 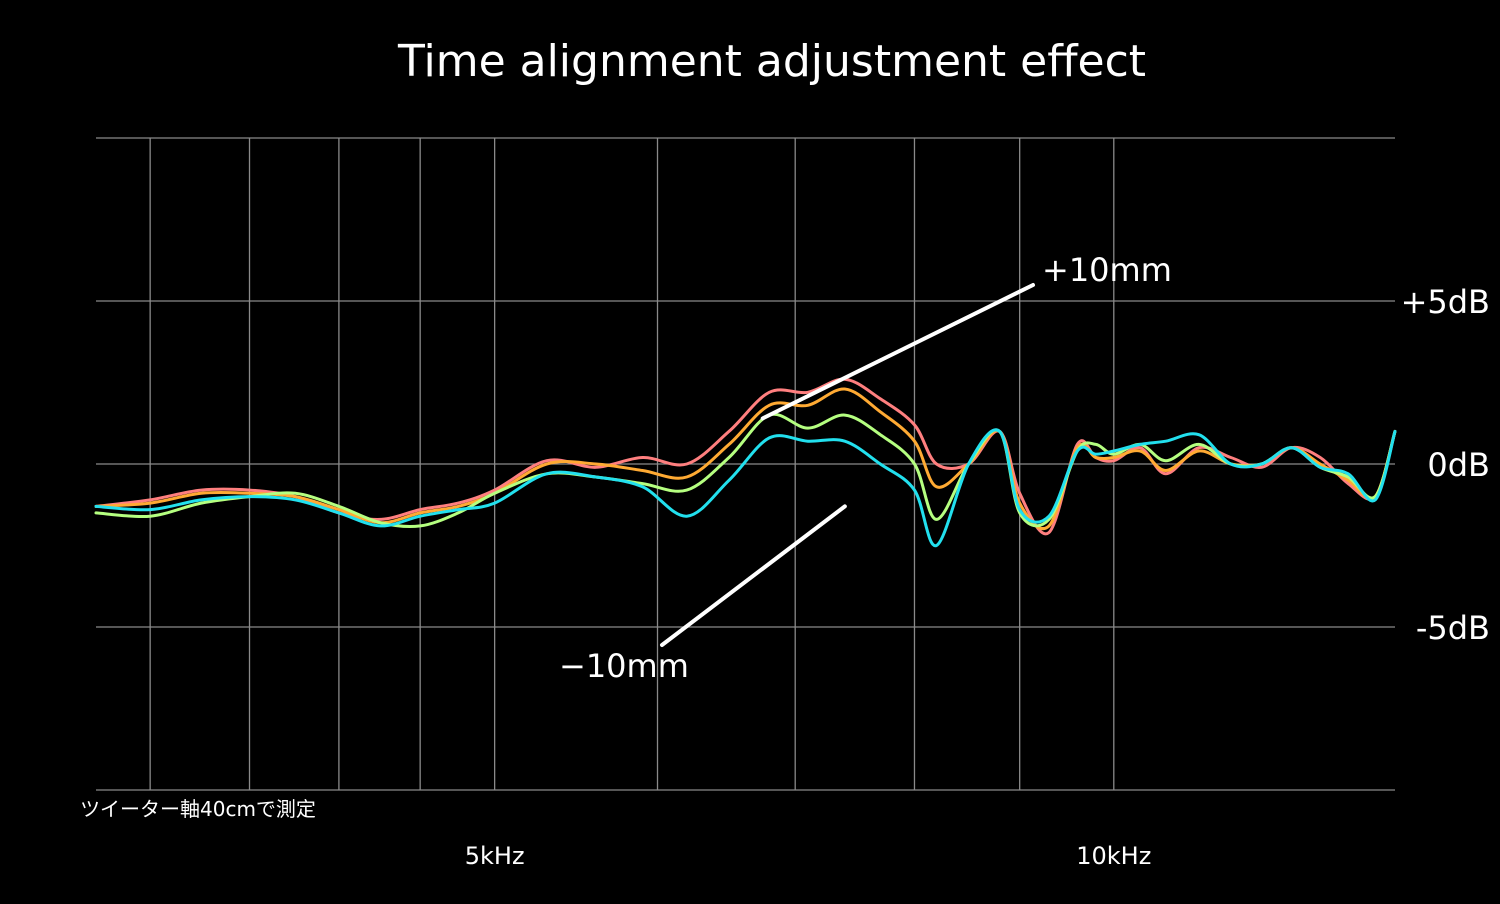 What do you see at coordinates (771, 61) in the screenshot?
I see `chart-title: Time alignment adjustment effect` at bounding box center [771, 61].